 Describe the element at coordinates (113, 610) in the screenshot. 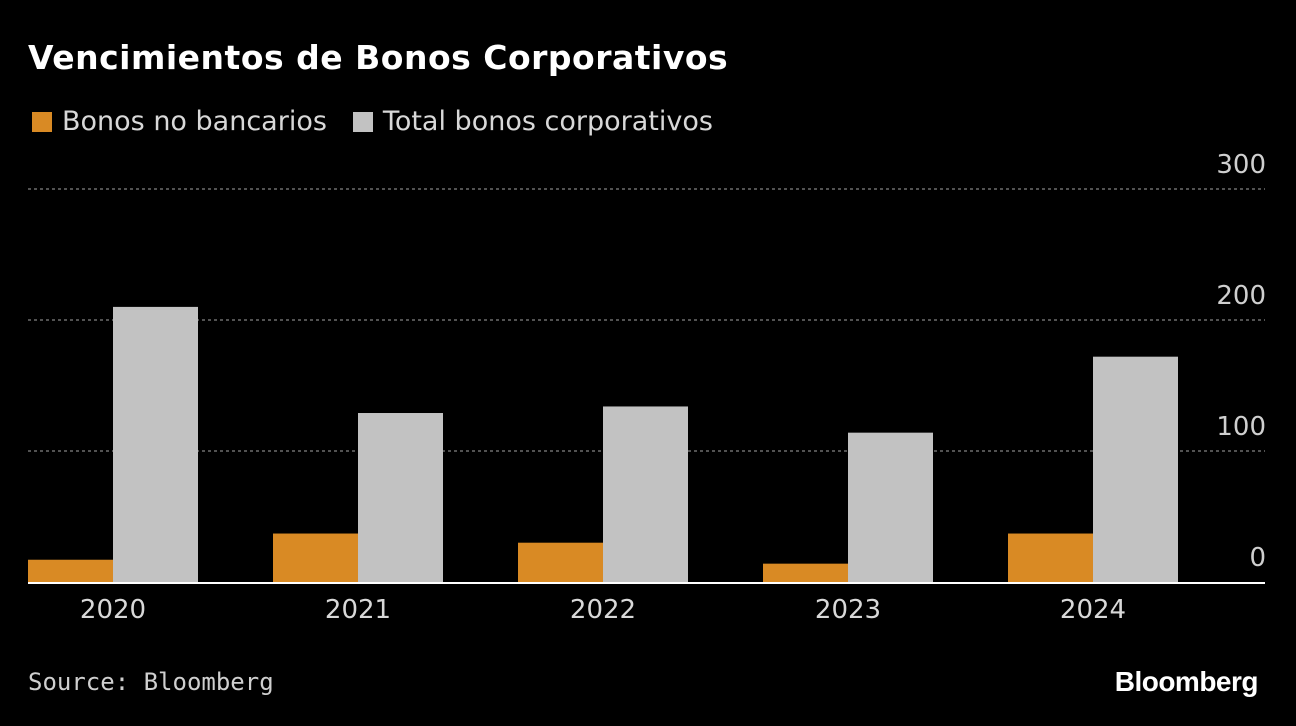

I see `x-tick-label: 2020` at that location.